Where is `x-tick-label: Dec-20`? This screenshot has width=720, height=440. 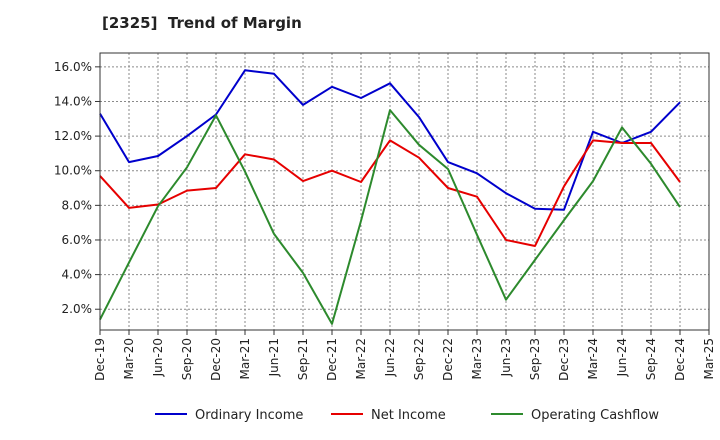
x-tick-label: Dec-20 is located at coordinates (216, 359).